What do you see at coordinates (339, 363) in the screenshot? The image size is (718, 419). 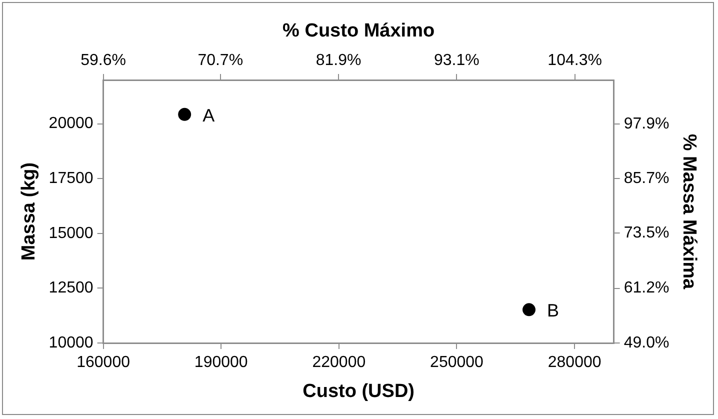 I see `x-tick-label: 220000` at bounding box center [339, 363].